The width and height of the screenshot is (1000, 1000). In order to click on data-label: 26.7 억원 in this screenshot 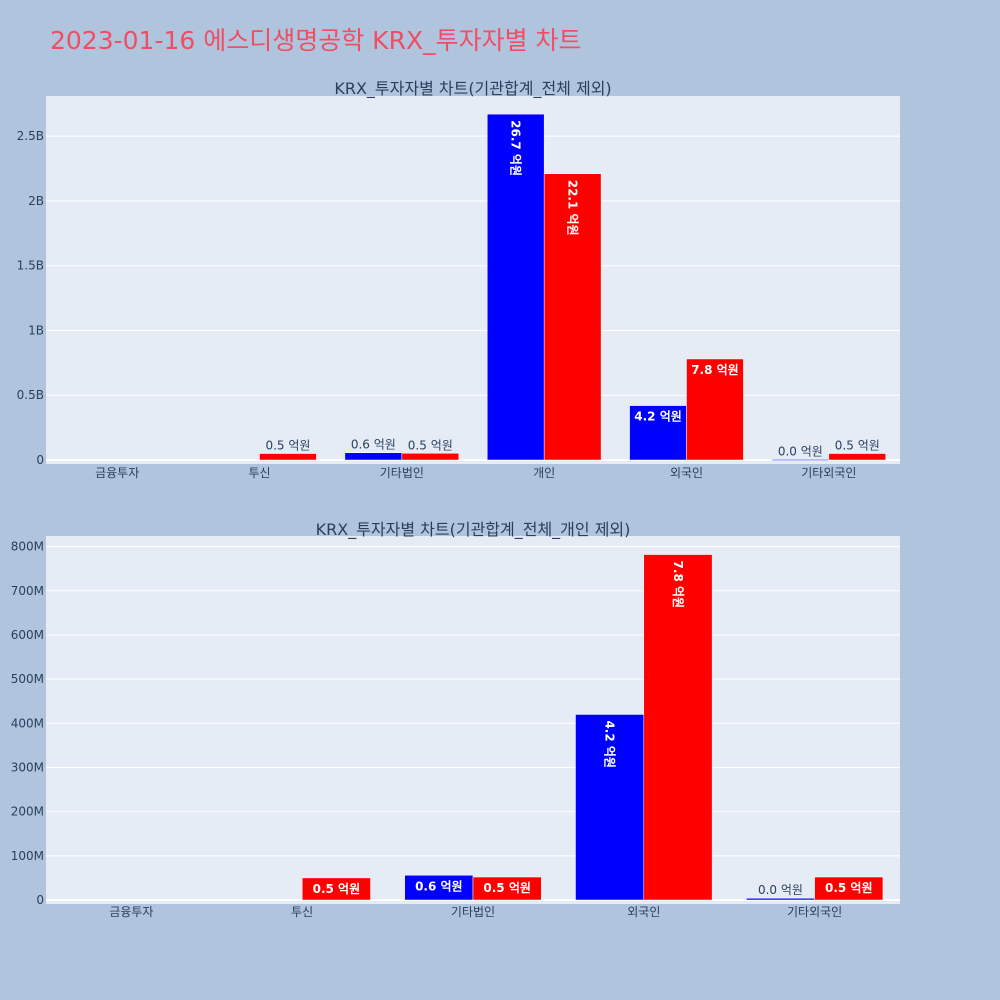, I will do `click(516, 148)`.